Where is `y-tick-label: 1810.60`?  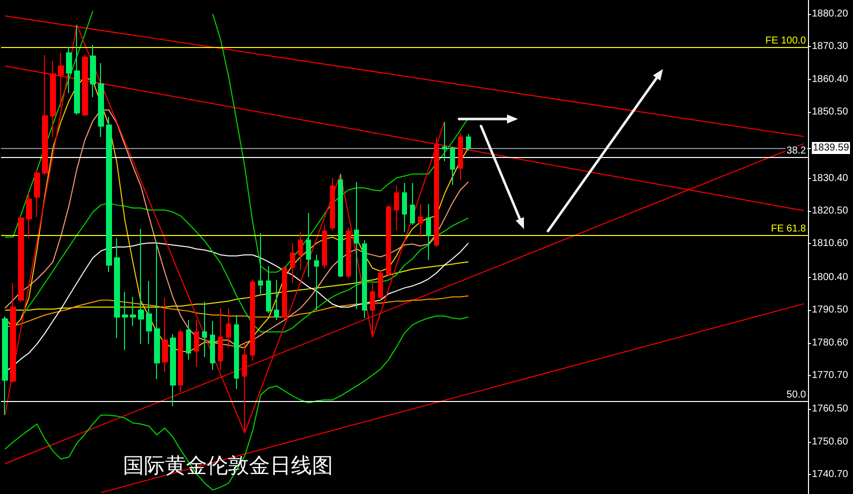
y-tick-label: 1810.60 is located at coordinates (830, 244).